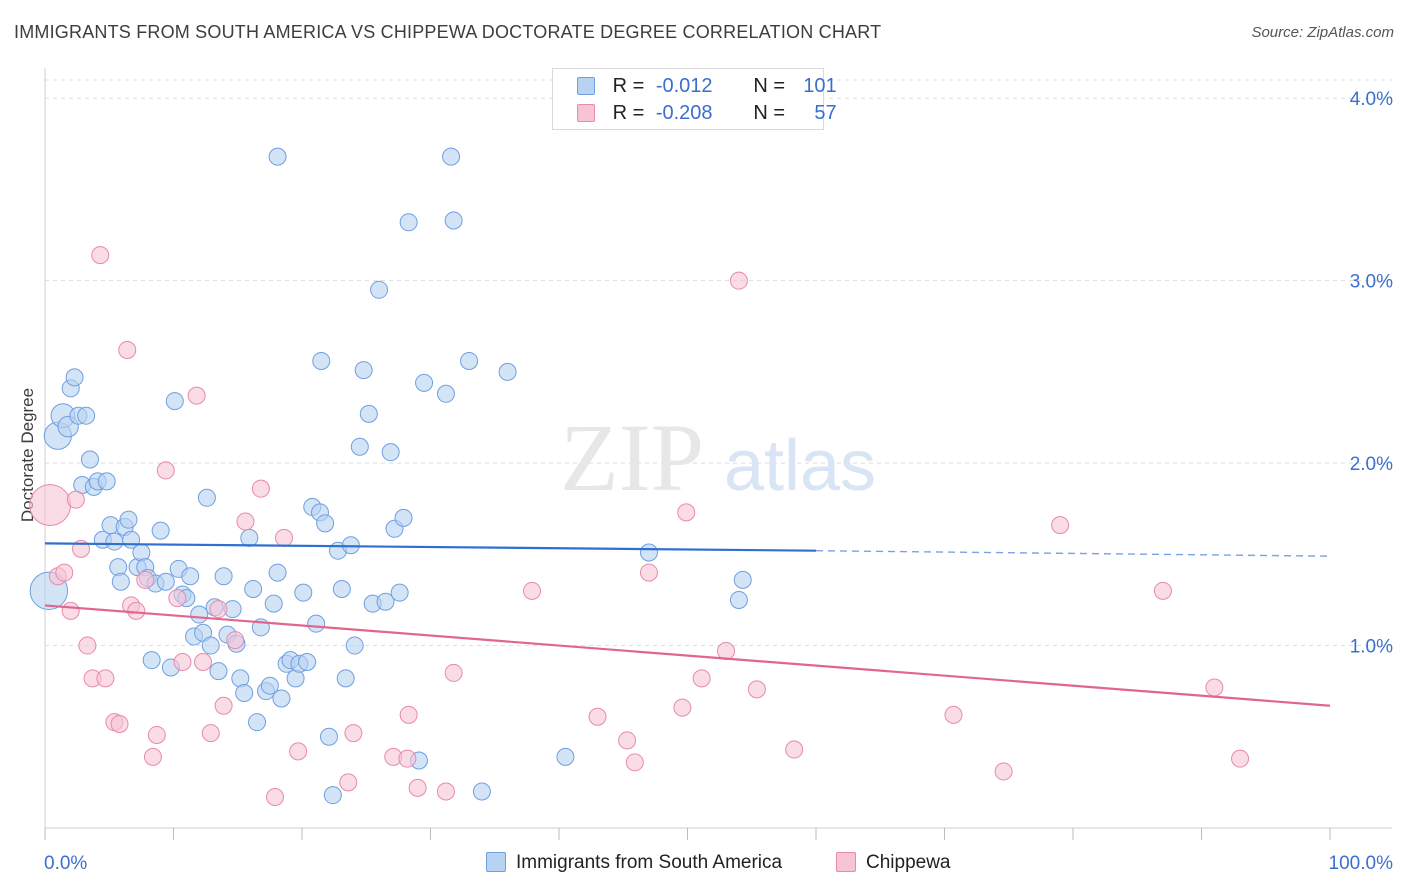  I want to click on bottom-legend-swatch-immigrants, so click(496, 862).